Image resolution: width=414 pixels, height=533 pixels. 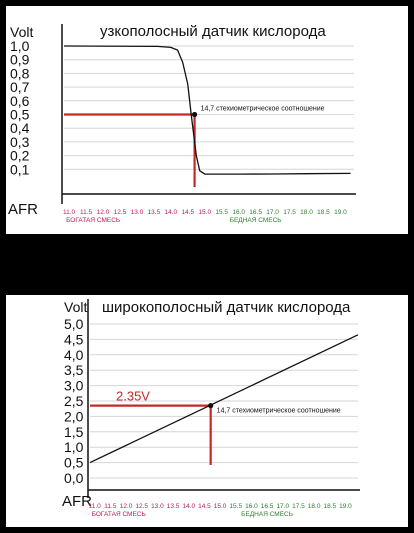 I want to click on y-tick-label: 0,3, so click(x=20, y=142).